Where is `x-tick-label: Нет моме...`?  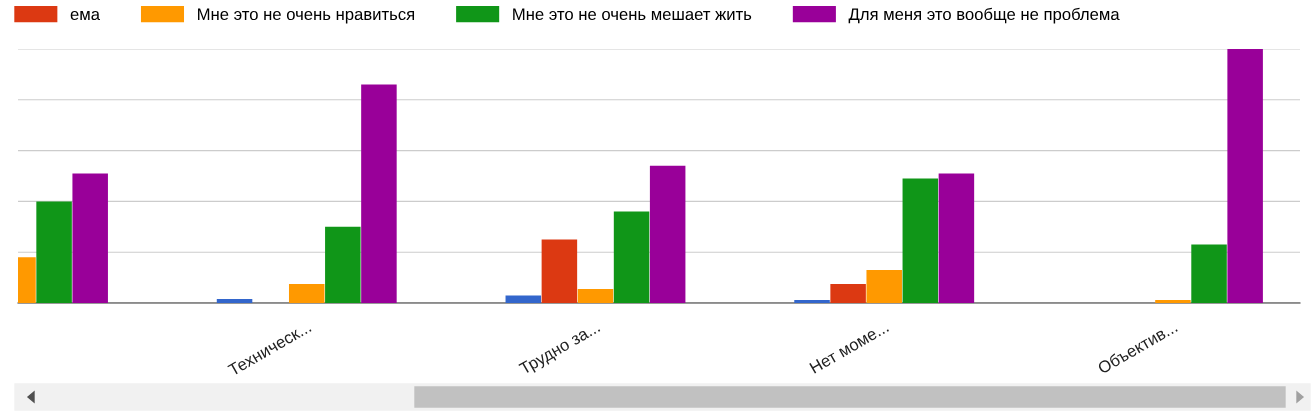
x-tick-label: Нет моме... is located at coordinates (849, 347).